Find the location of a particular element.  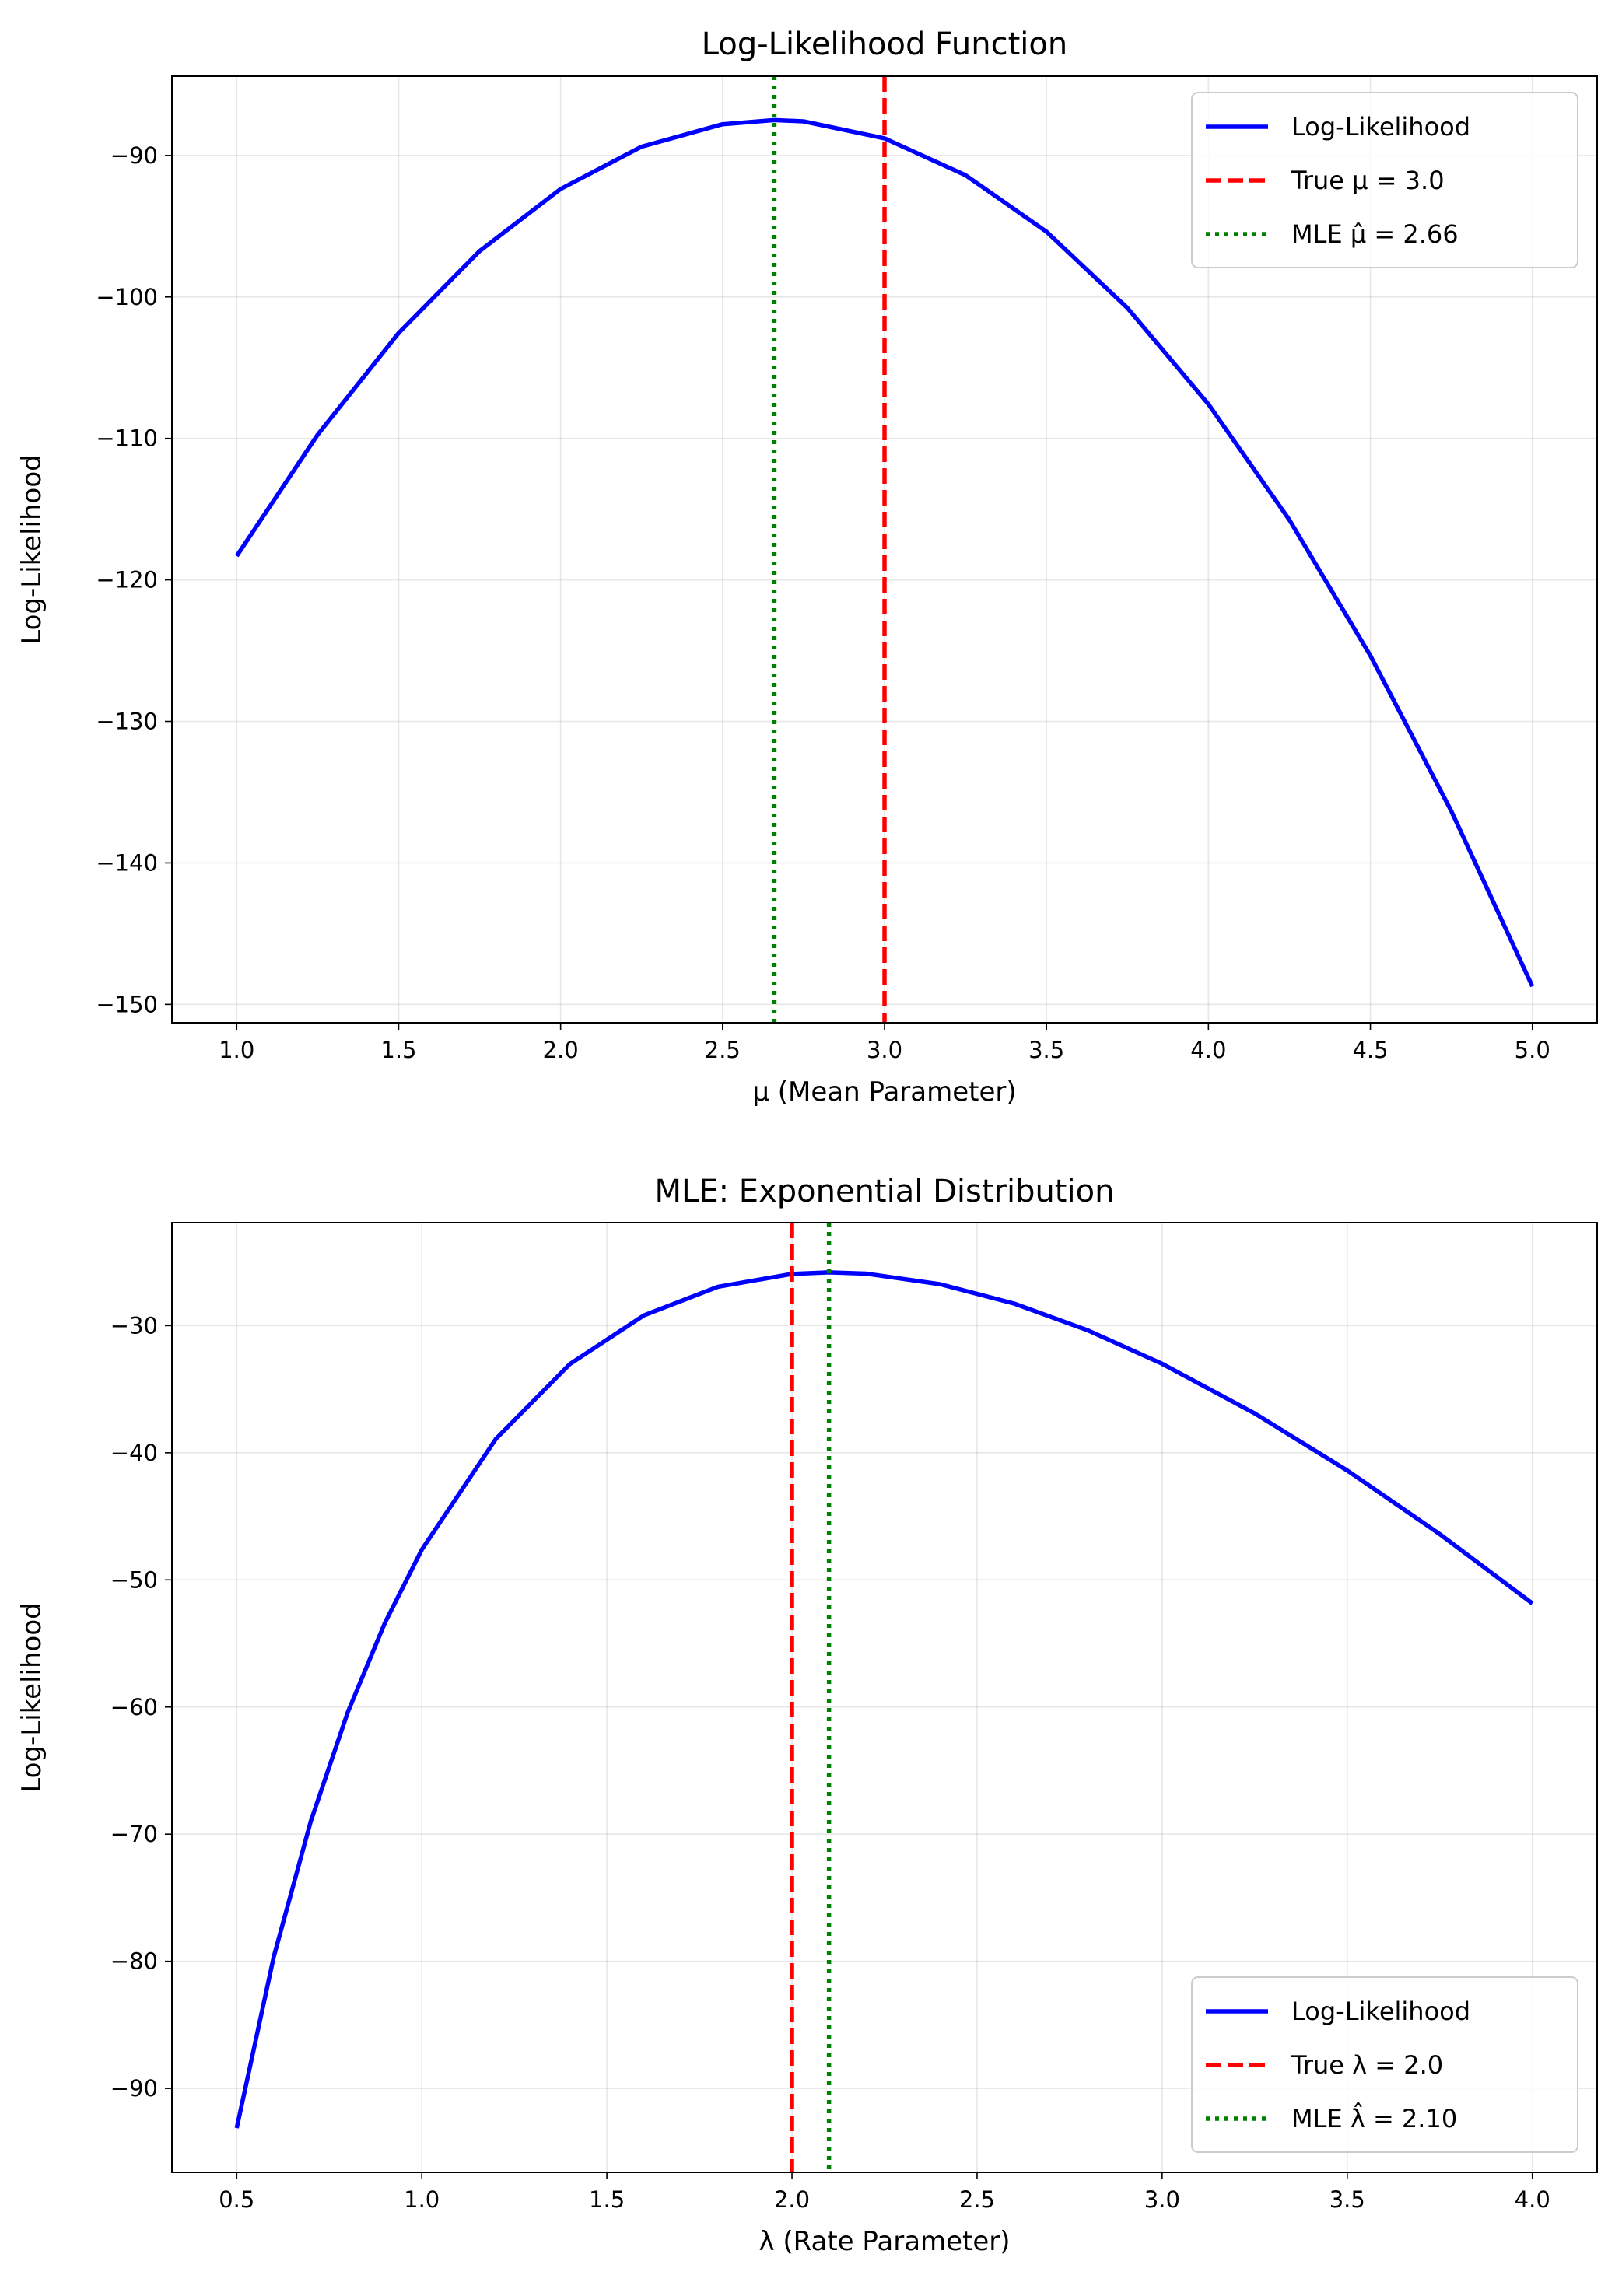

x-axis-label: λ (Rate Parameter) is located at coordinates (884, 2241).